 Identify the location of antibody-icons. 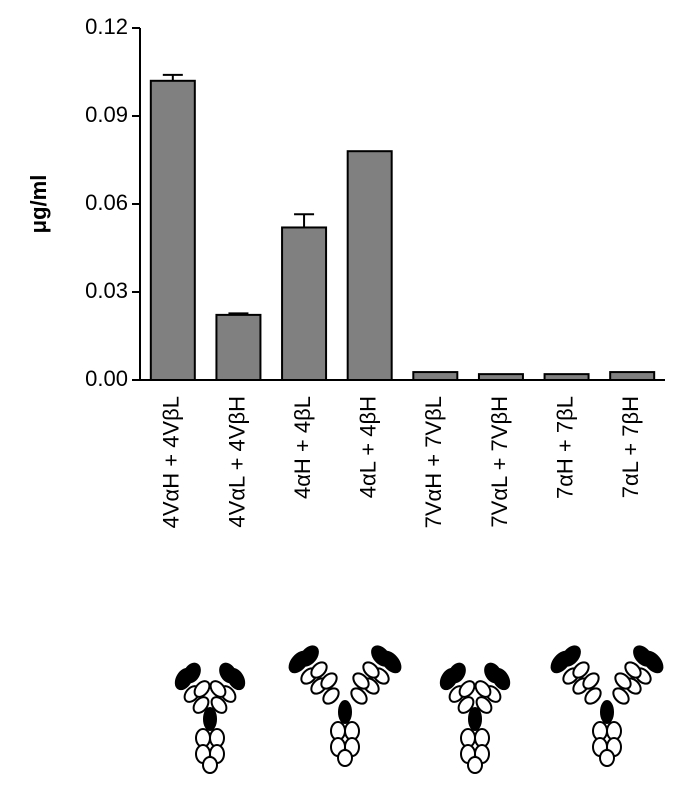
(419, 708).